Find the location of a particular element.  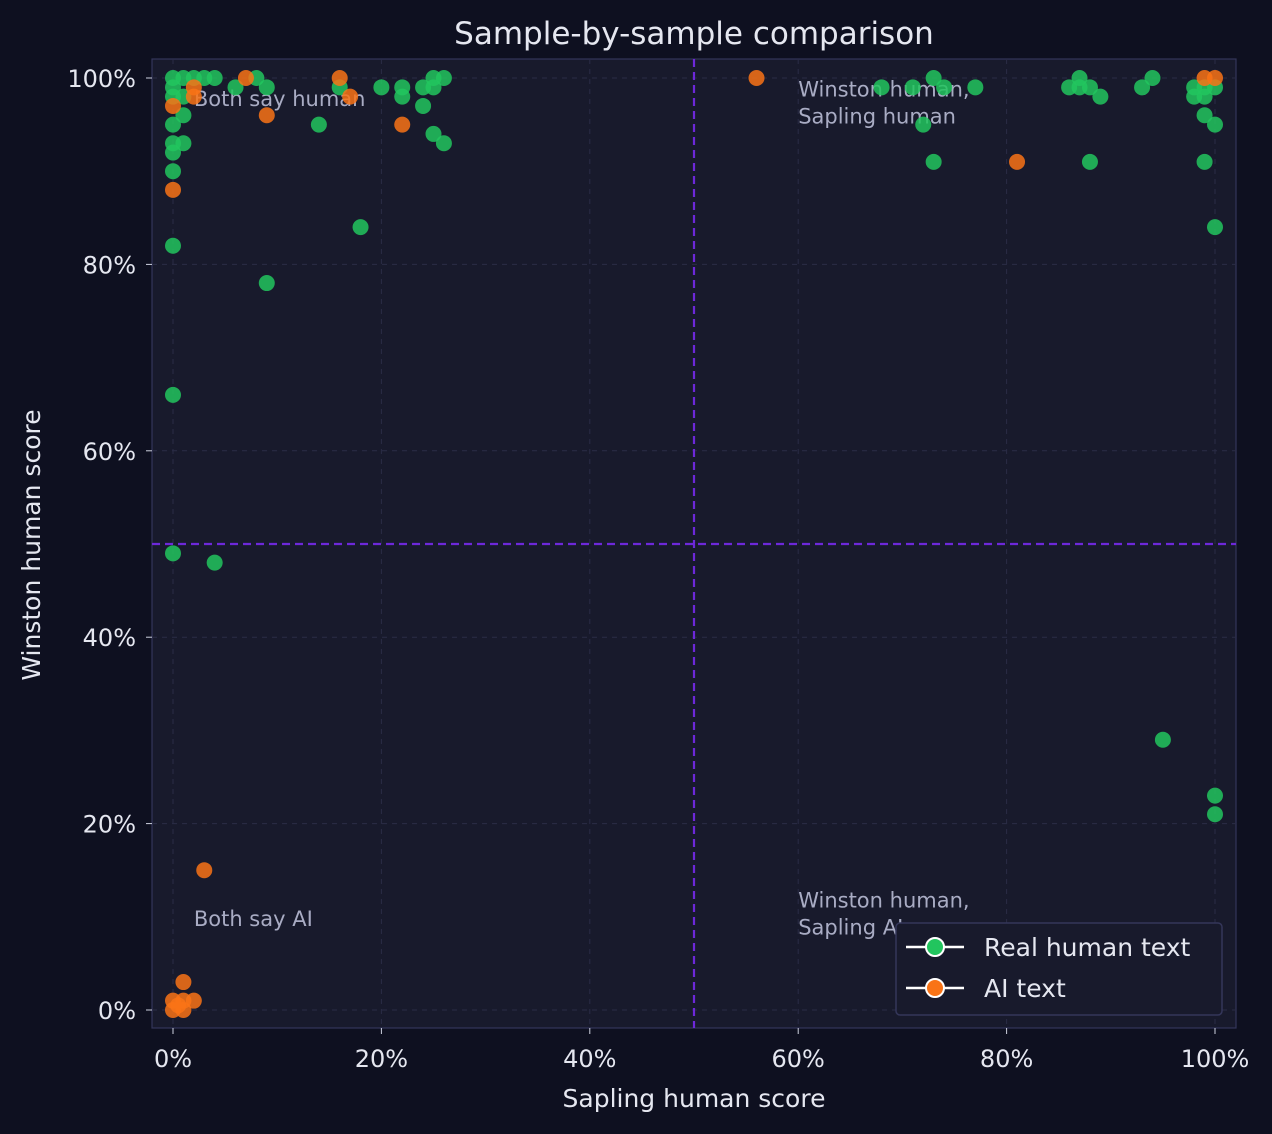

x-tick-label: 60% is located at coordinates (798, 1059).